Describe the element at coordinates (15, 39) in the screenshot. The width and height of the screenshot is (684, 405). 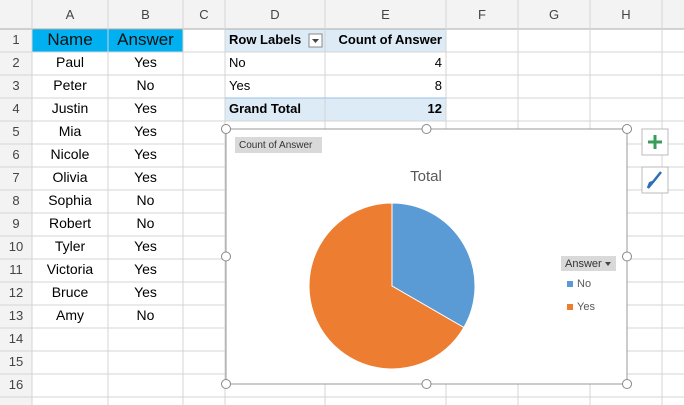
I see `row-header: 1` at that location.